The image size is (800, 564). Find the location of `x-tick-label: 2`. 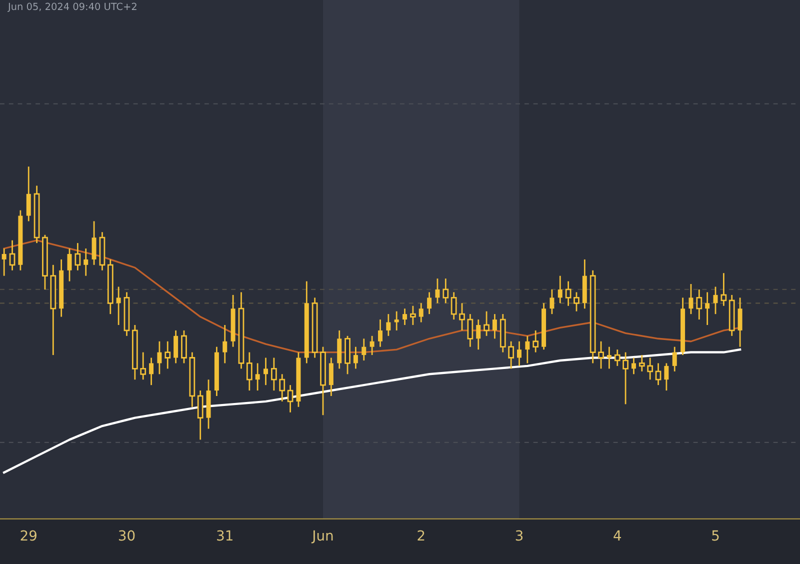

x-tick-label: 2 is located at coordinates (421, 535).